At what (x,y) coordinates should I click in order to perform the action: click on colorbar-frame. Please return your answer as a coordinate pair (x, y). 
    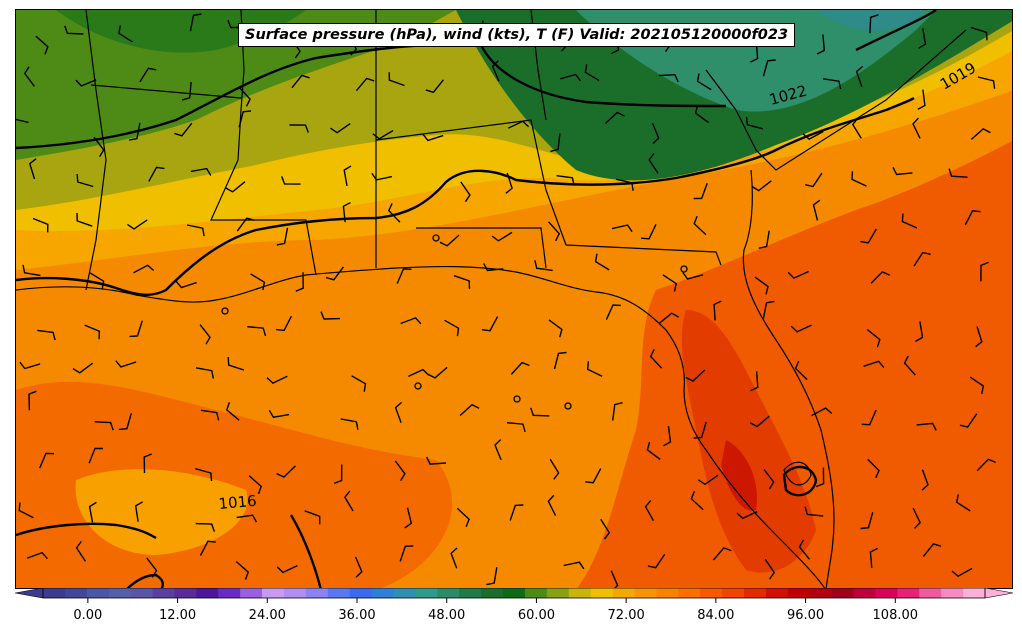
    Looking at the image, I should click on (514, 593).